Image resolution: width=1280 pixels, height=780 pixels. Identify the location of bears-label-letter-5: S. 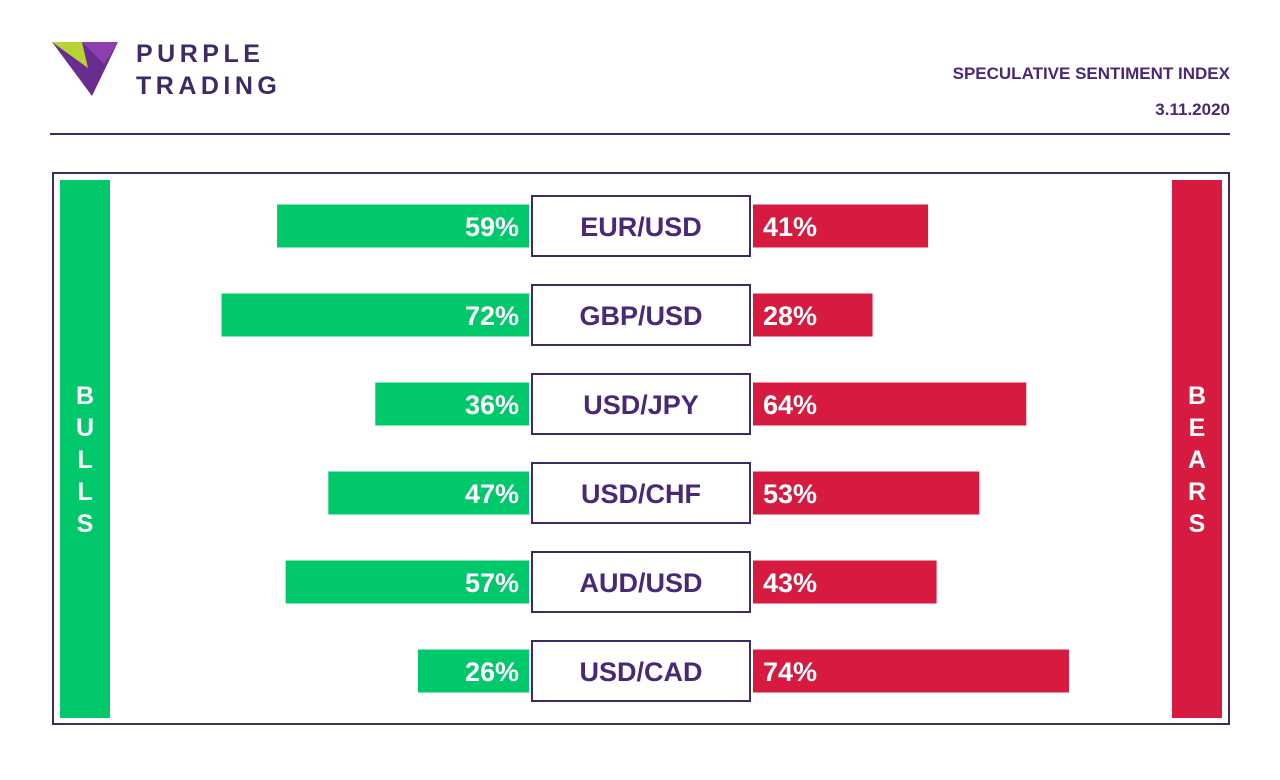
(1197, 524).